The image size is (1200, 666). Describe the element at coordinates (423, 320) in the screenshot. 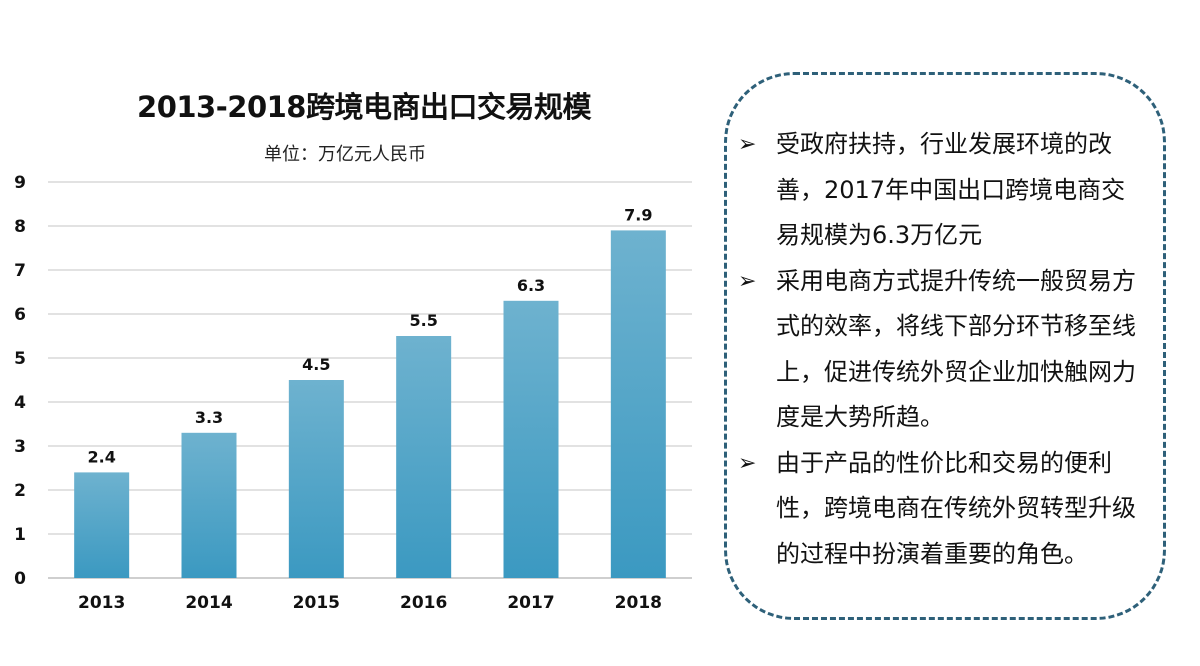

I see `data-label-2016: 5.5` at that location.